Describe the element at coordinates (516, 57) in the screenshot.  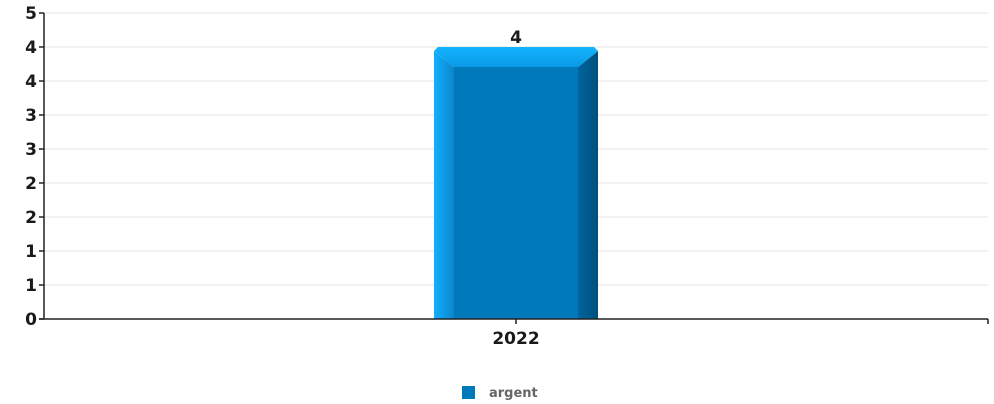
I see `bar-top-bevel` at that location.